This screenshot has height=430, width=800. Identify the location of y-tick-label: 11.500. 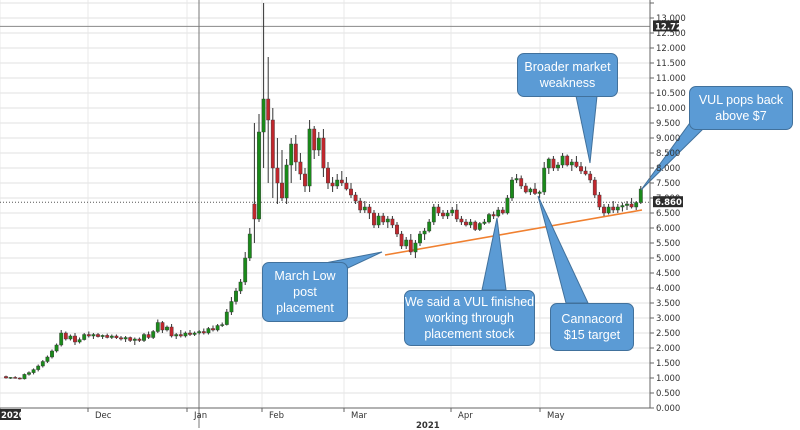
(671, 64).